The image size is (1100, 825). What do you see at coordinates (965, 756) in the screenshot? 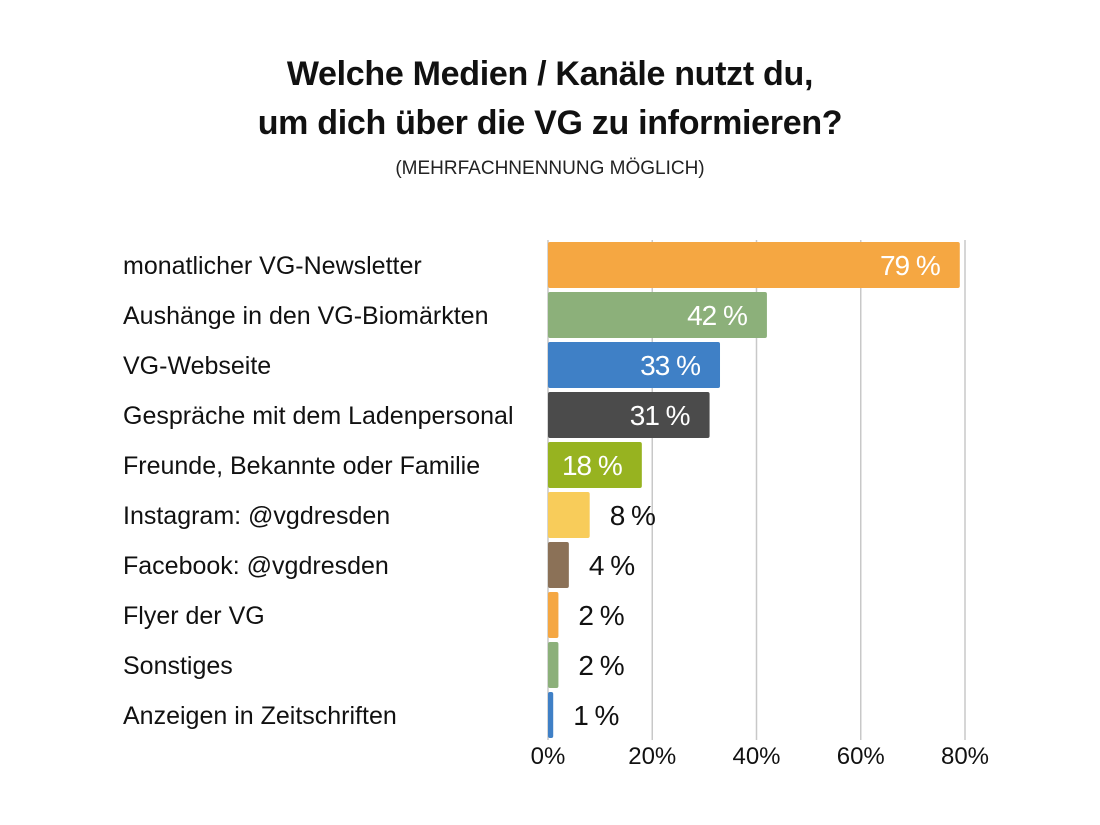
I see `x-tick-label: 80%` at bounding box center [965, 756].